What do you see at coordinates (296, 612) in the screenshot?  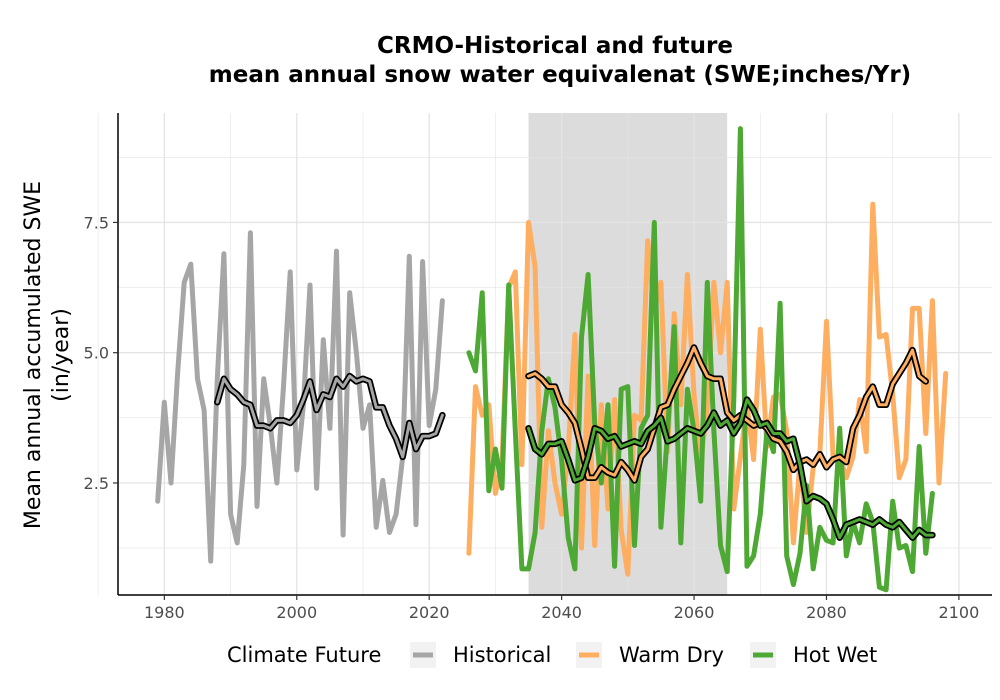 I see `x-tick-label: 2000` at bounding box center [296, 612].